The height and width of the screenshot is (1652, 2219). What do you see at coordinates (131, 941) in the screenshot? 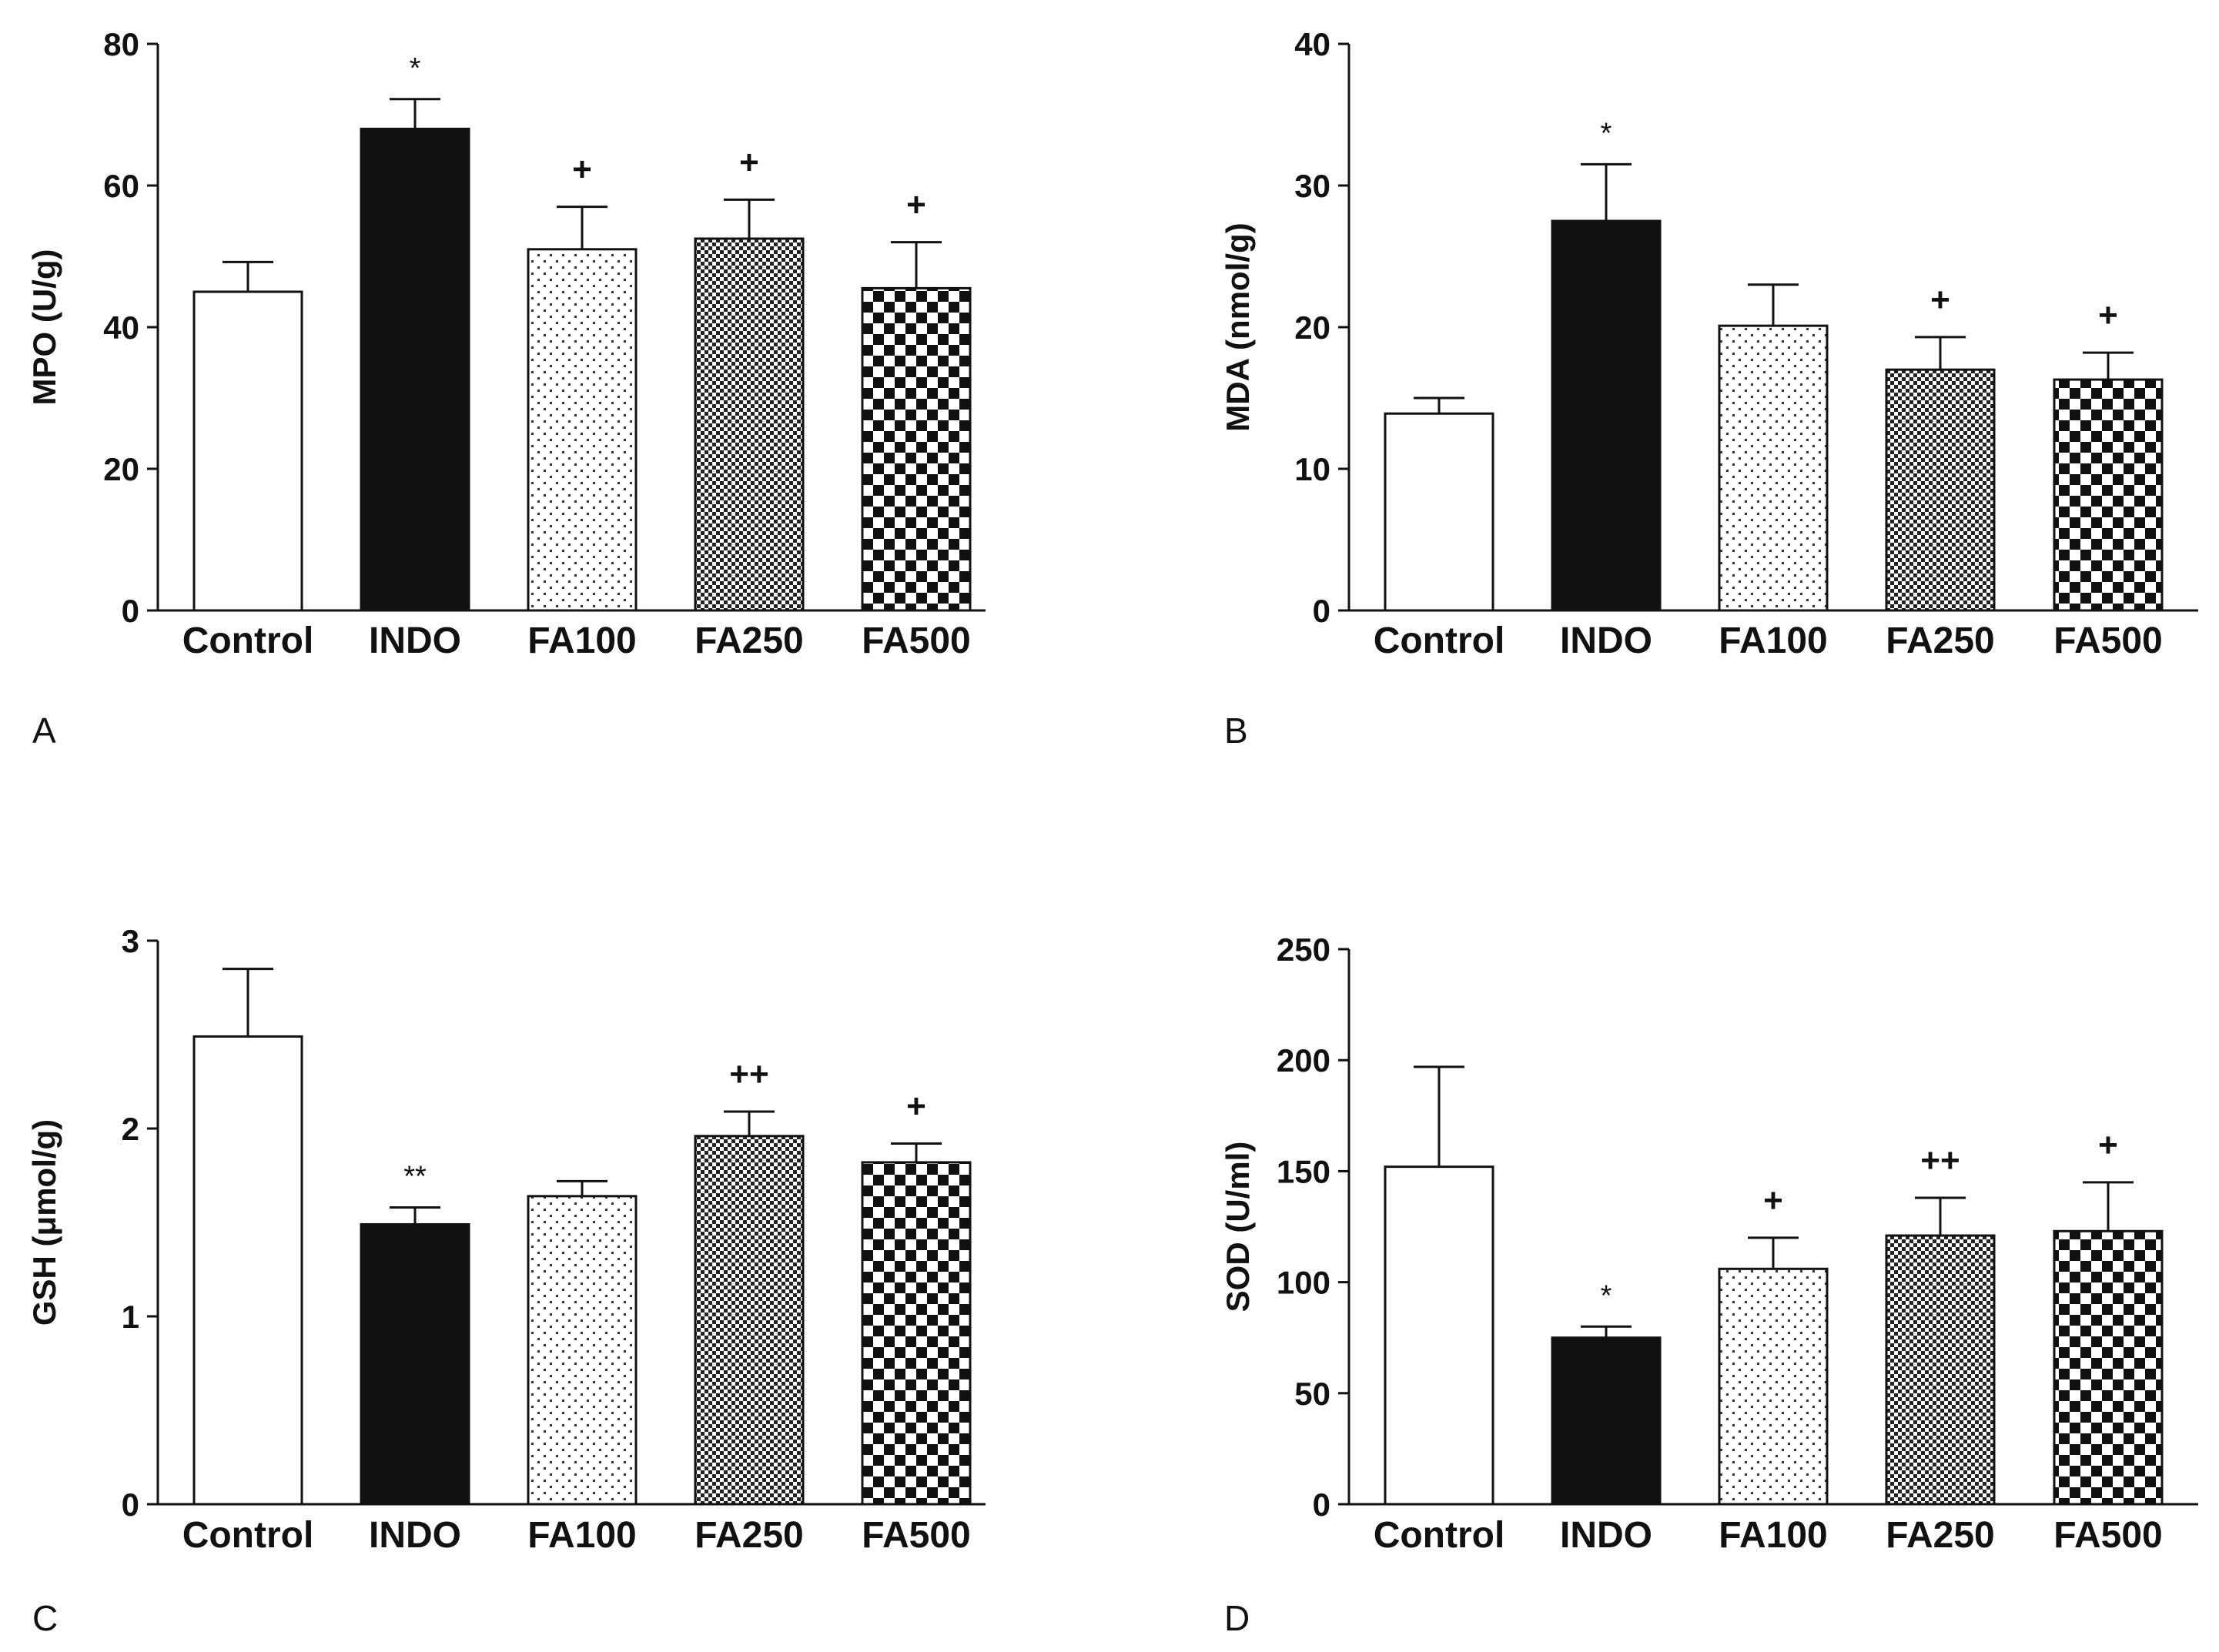
I see `y-tick-label: 3` at bounding box center [131, 941].